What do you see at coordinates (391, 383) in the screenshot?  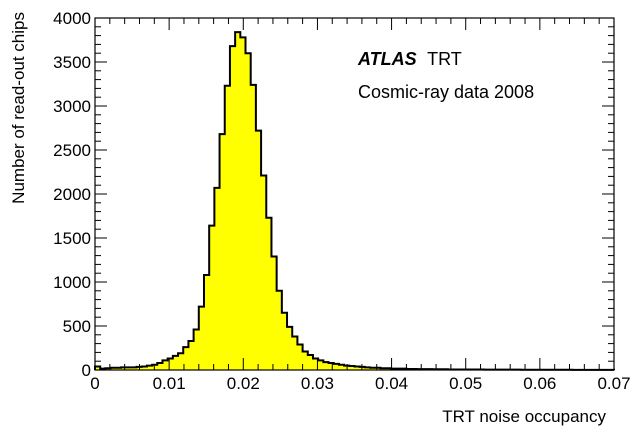 I see `x-tick-label: 0.04` at bounding box center [391, 383].